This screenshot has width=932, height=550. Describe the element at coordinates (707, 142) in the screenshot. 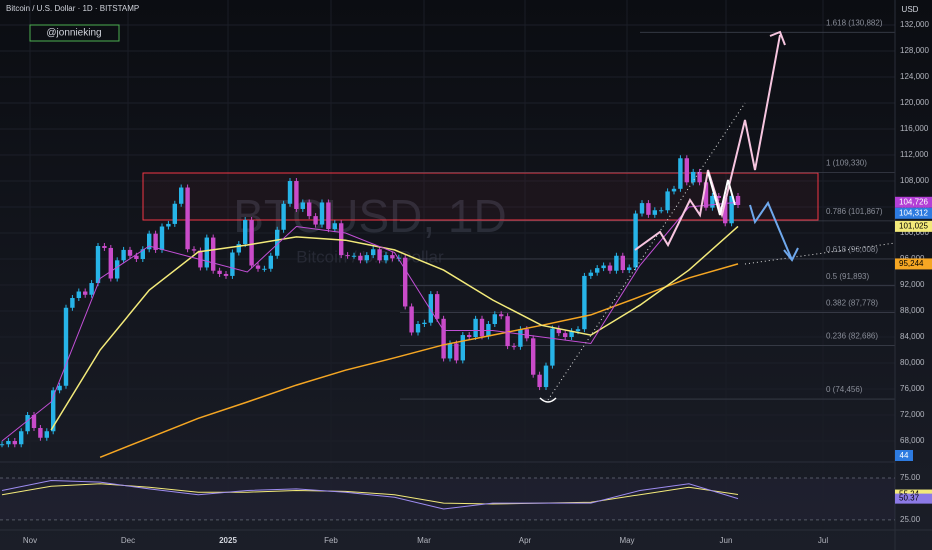

I see `bull-scenario` at that location.